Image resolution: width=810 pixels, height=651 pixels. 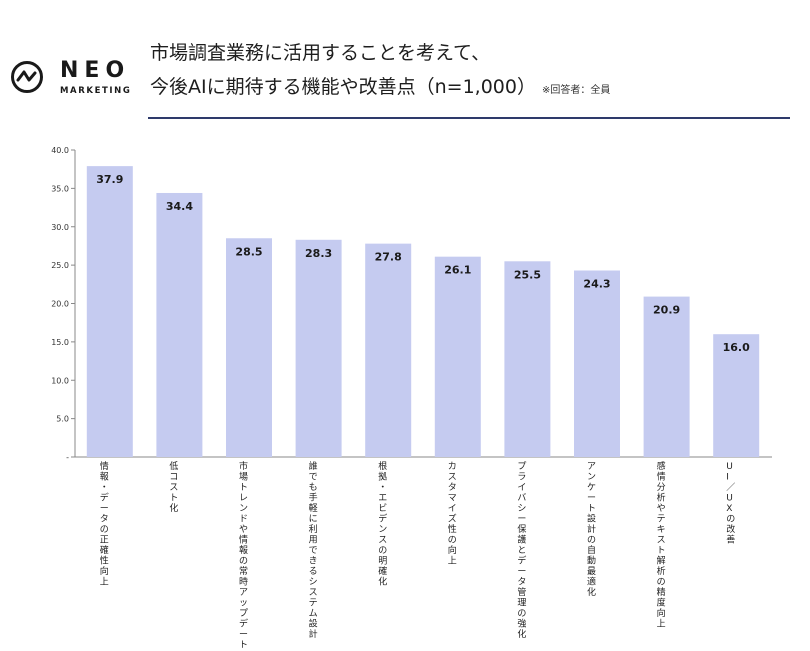 I want to click on title-line-2: 今後AIに期待する機能や改善点（n=1,000） ※回答者：全員, so click(x=475, y=89).